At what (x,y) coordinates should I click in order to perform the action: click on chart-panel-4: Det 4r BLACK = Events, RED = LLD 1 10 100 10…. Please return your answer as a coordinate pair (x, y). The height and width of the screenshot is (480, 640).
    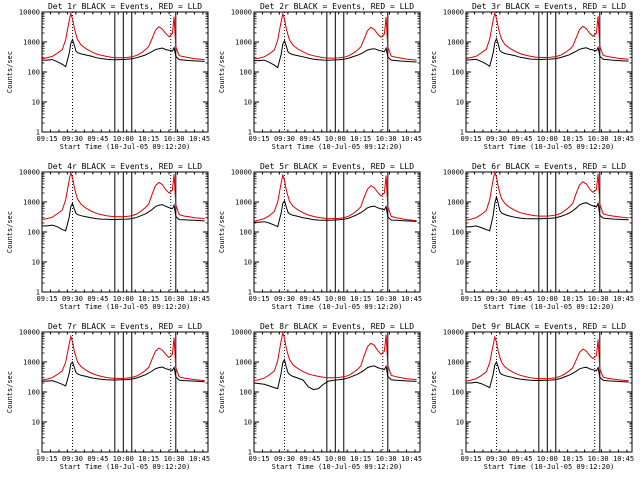
    Looking at the image, I should click on (108, 236).